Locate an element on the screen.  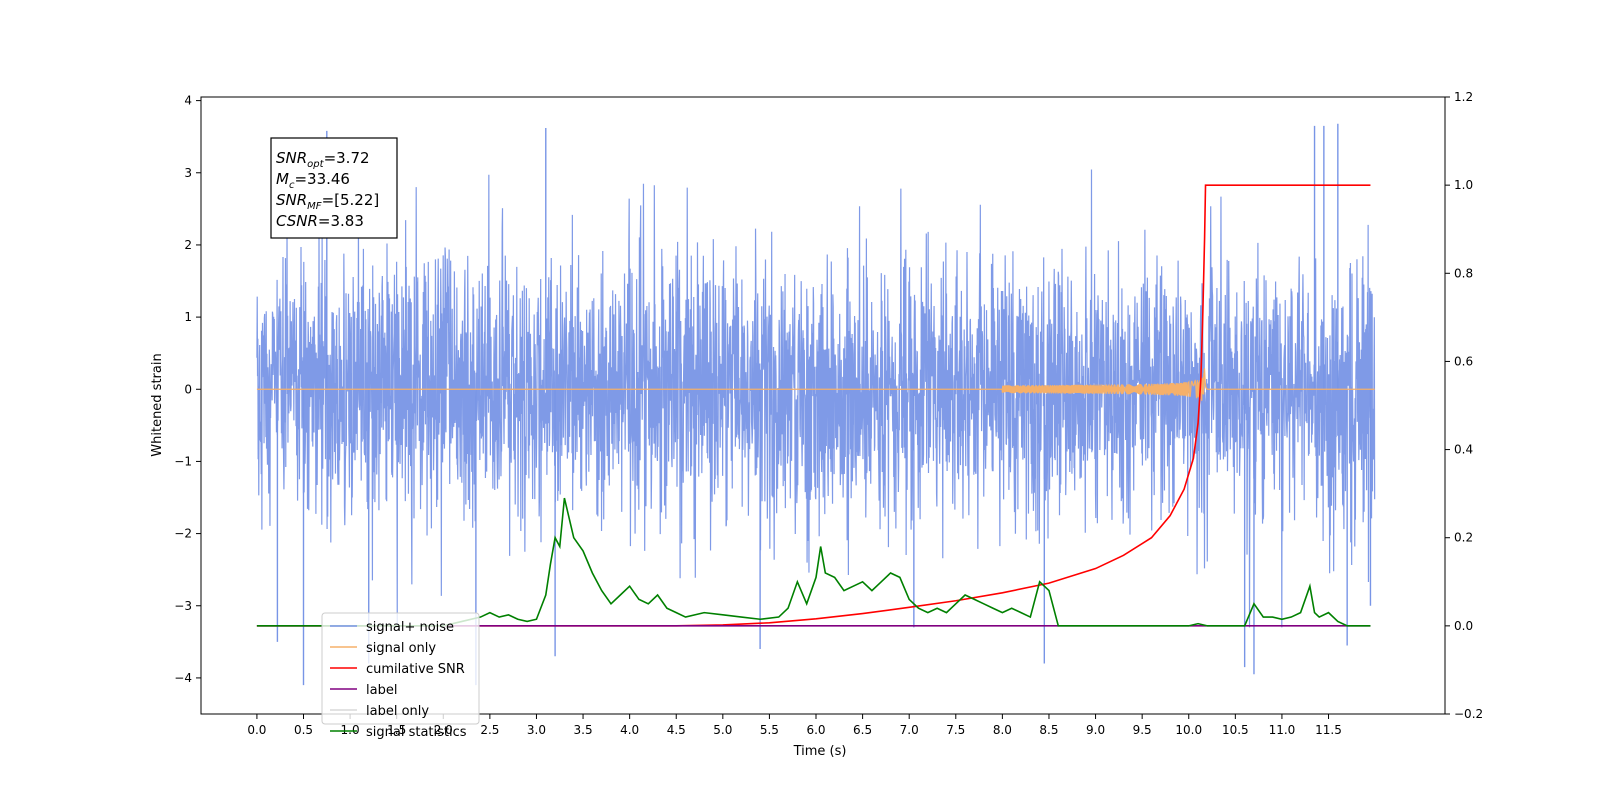
x-axis-label: Time (s) is located at coordinates (820, 751).